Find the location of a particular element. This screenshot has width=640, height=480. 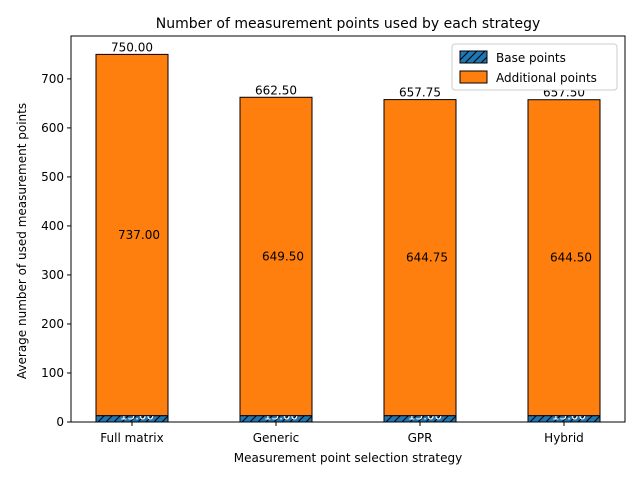

y-tick-label-1: 100 is located at coordinates (52, 373).